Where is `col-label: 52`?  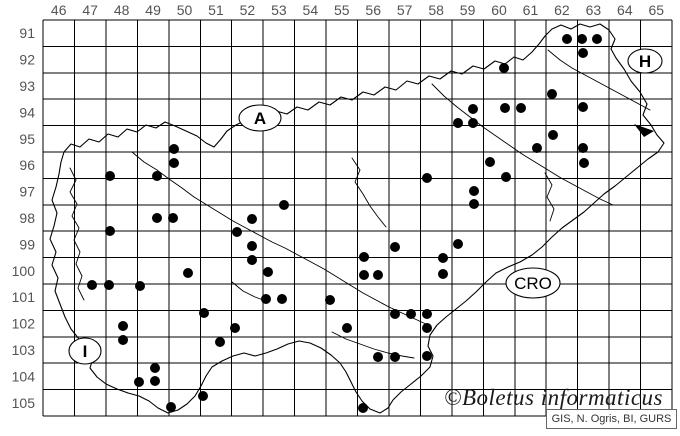
col-label: 52 is located at coordinates (248, 10).